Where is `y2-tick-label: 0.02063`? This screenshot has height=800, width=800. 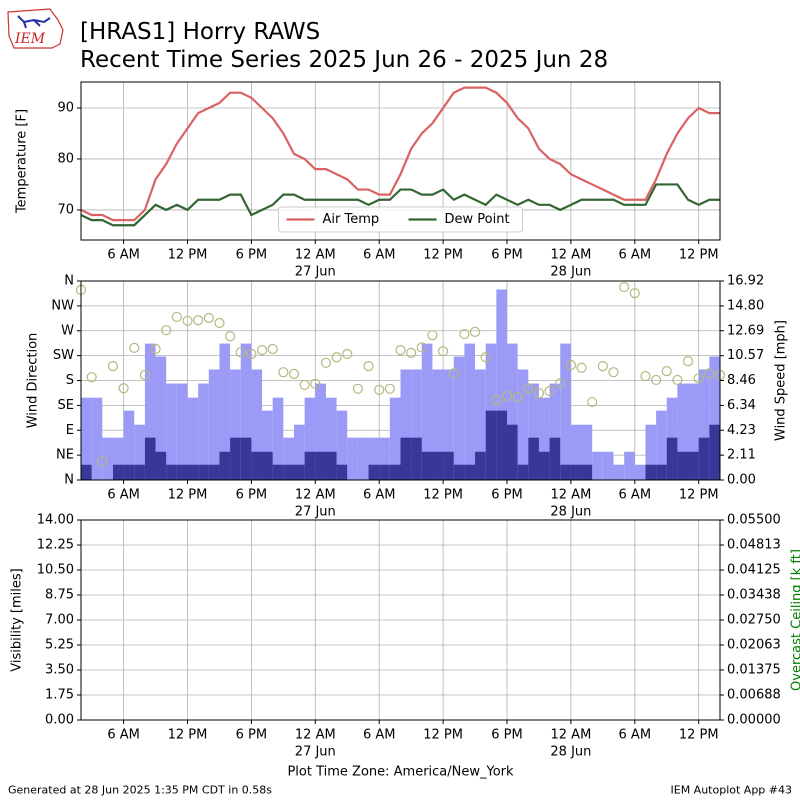 y2-tick-label: 0.02063 is located at coordinates (754, 645).